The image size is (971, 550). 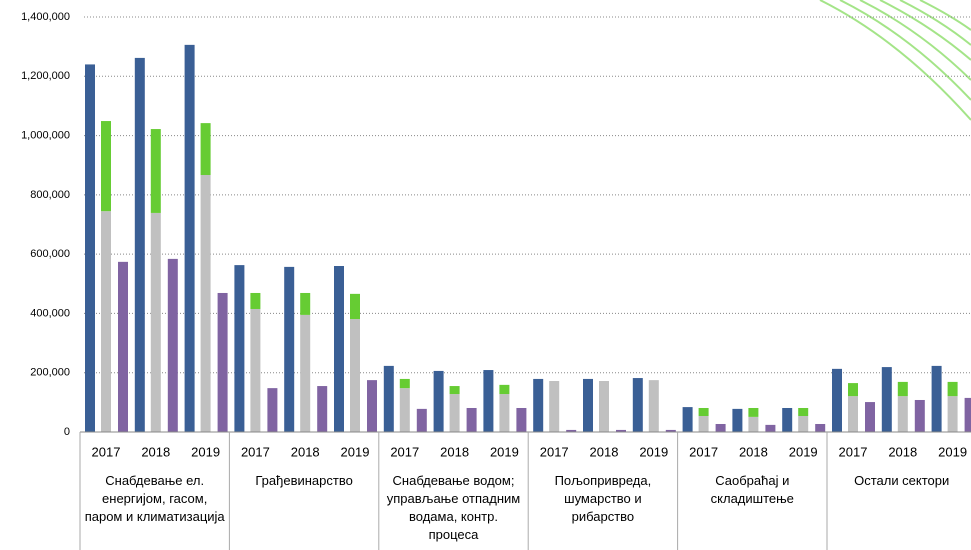 What do you see at coordinates (603, 498) in the screenshot?
I see `group-label: Пољопривреда, шумарство и рибарство` at bounding box center [603, 498].